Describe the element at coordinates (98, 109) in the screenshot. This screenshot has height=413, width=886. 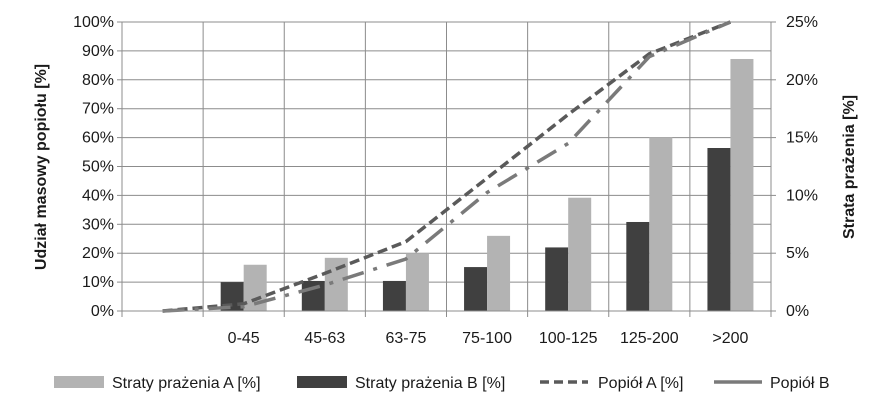
I see `y-tick-label: 70%` at that location.